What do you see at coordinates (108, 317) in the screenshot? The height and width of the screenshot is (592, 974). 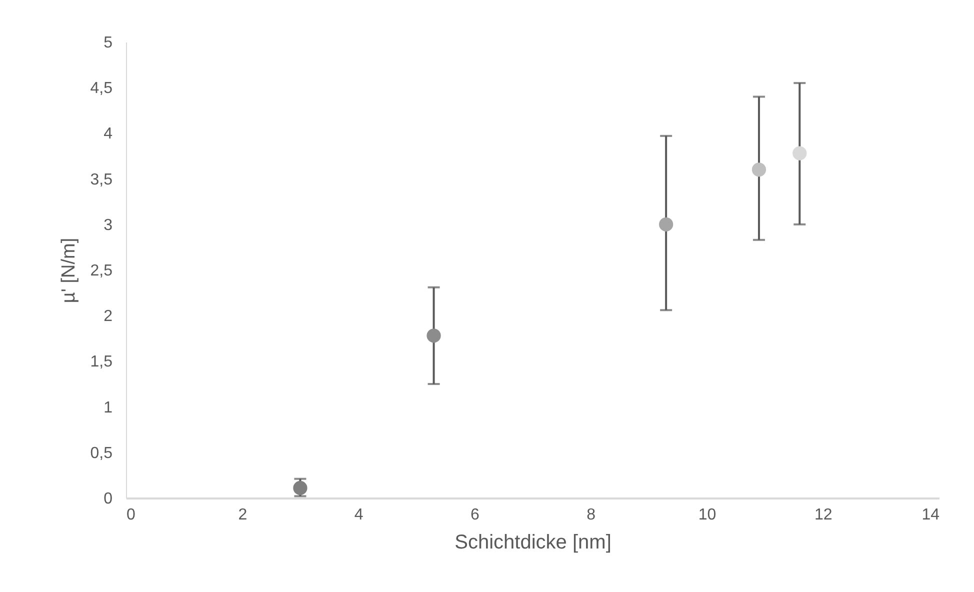 I see `y-tick-label: 2` at bounding box center [108, 317].